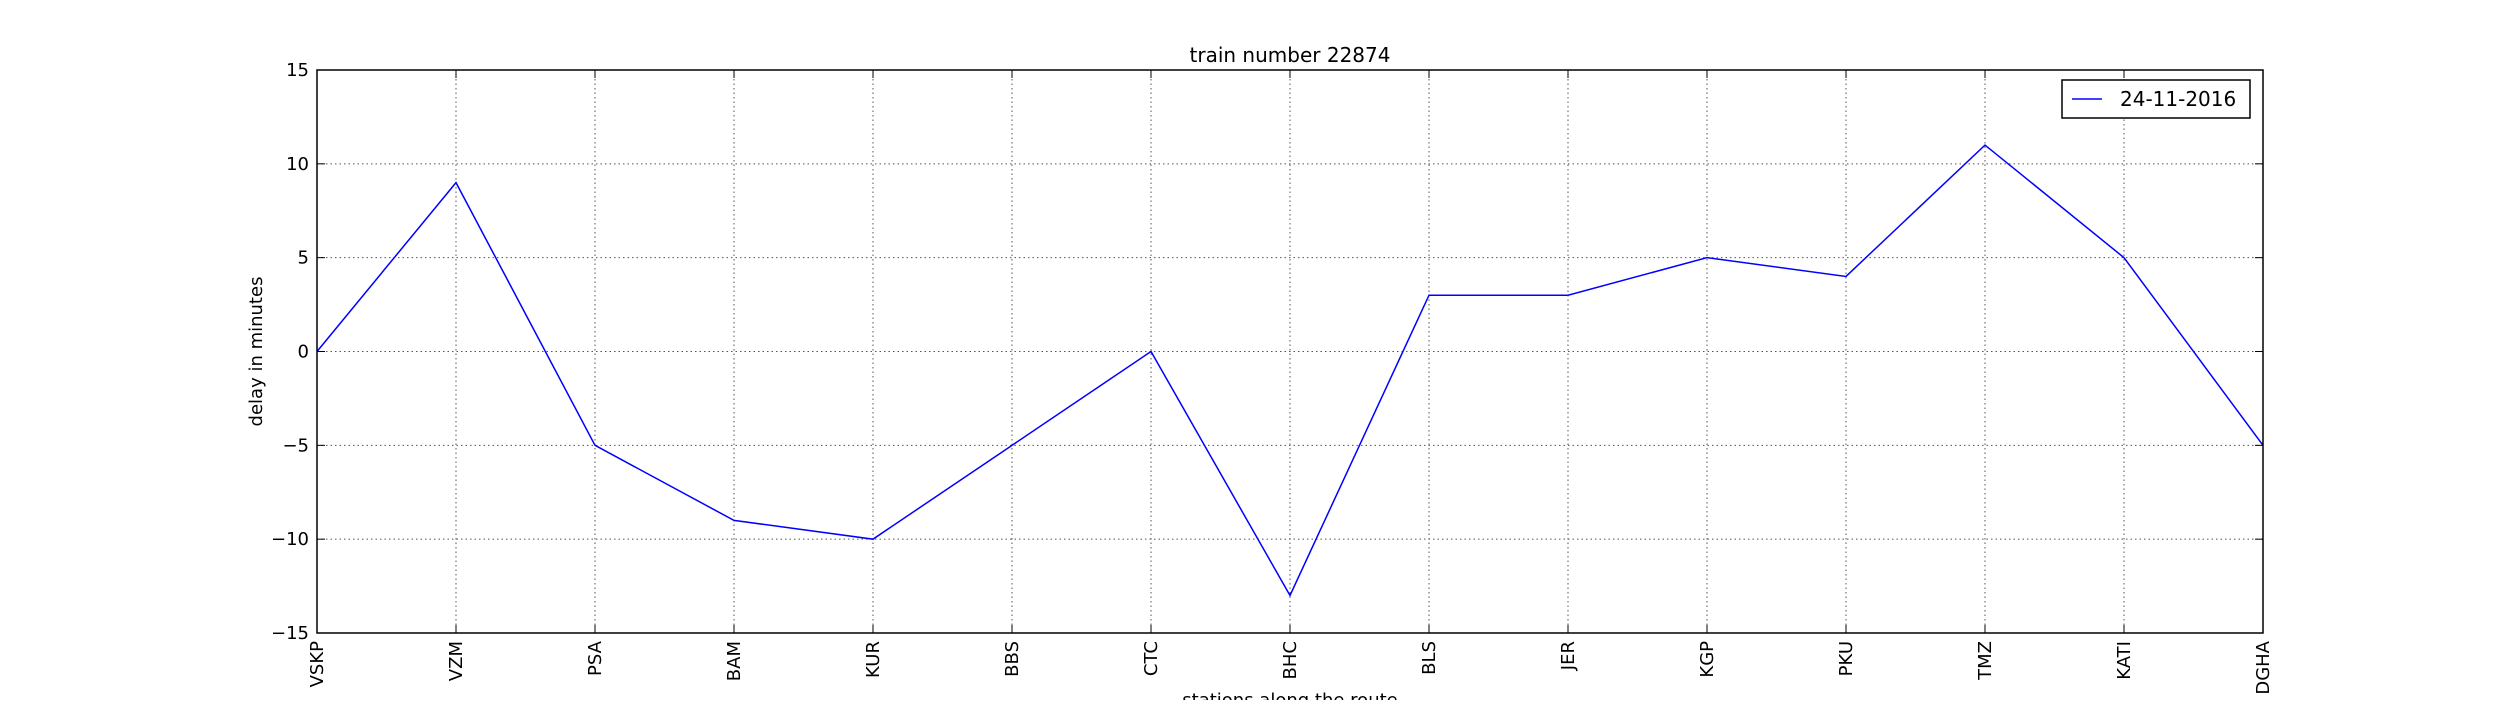 Image resolution: width=2500 pixels, height=705 pixels. What do you see at coordinates (1151, 658) in the screenshot?
I see `x-tick-label: CTC` at bounding box center [1151, 658].